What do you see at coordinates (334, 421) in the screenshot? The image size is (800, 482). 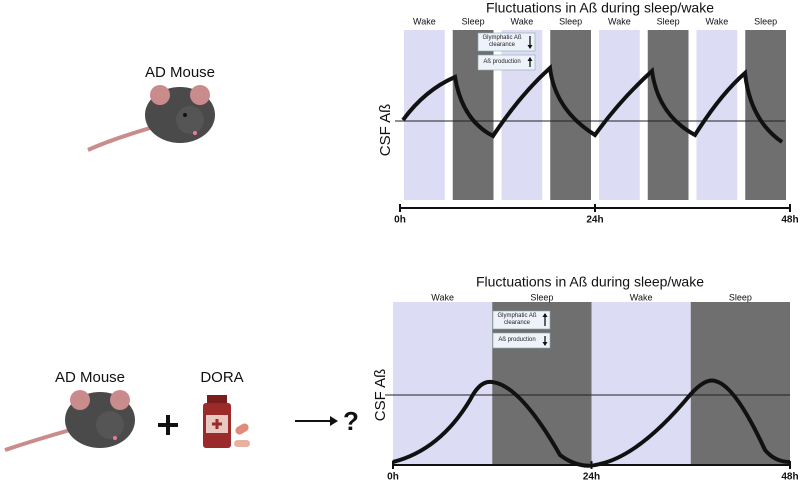 I see `arrow-head` at bounding box center [334, 421].